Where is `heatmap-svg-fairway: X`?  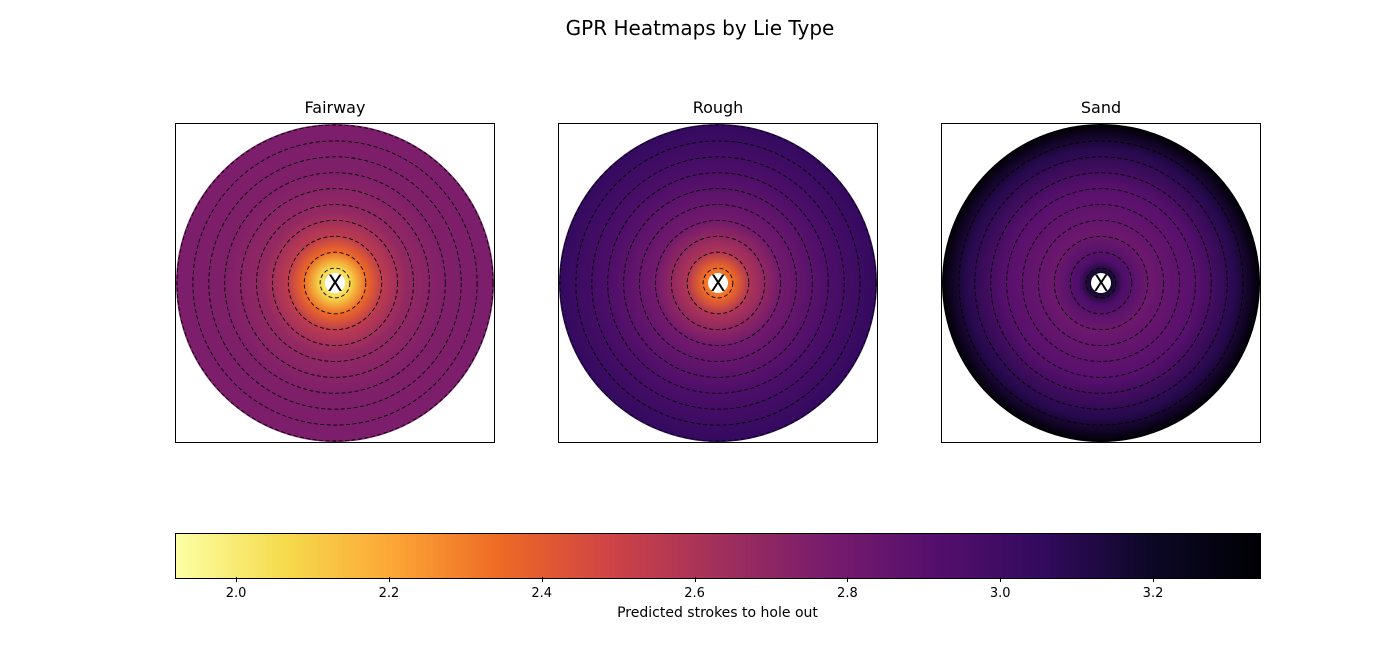
heatmap-svg-fairway: X is located at coordinates (335, 283).